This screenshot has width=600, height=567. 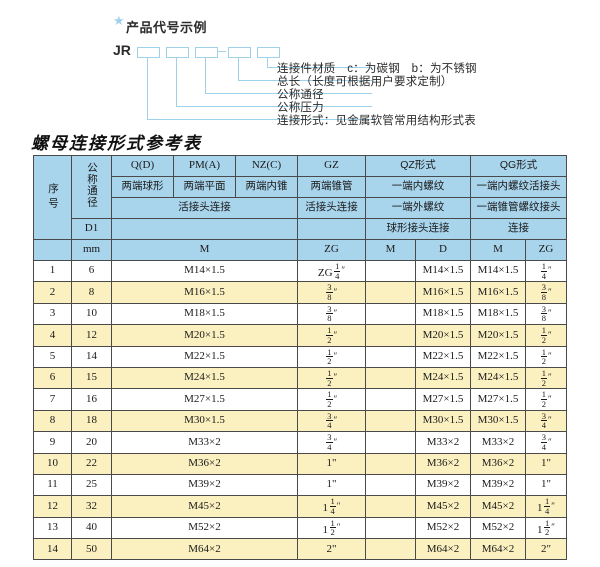 I want to click on cell-seq: 13, so click(x=52, y=528).